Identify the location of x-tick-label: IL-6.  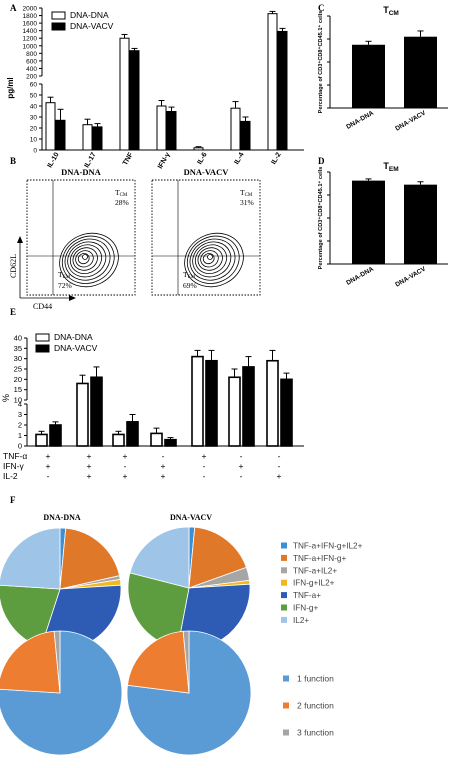
(202, 158).